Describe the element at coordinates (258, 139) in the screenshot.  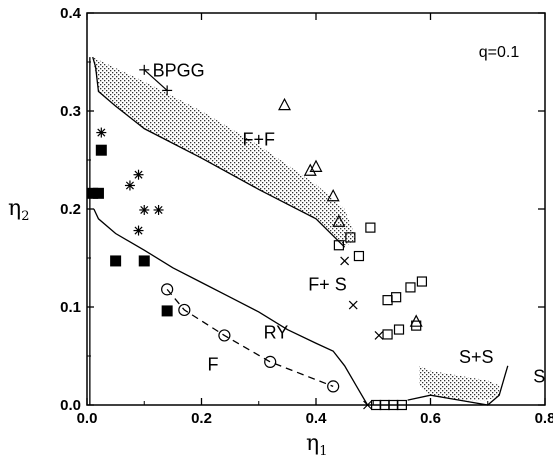
I see `region-label-1: F+F` at that location.